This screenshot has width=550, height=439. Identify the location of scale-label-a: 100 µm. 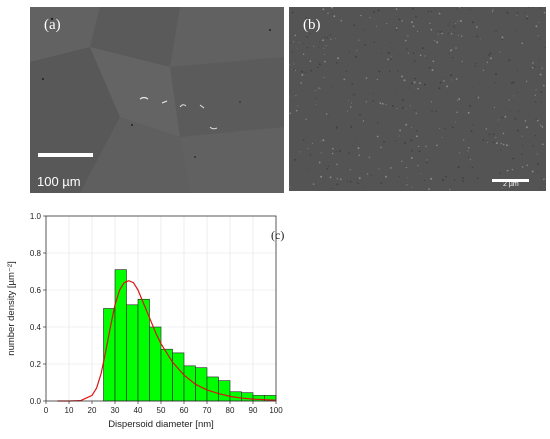
(59, 181).